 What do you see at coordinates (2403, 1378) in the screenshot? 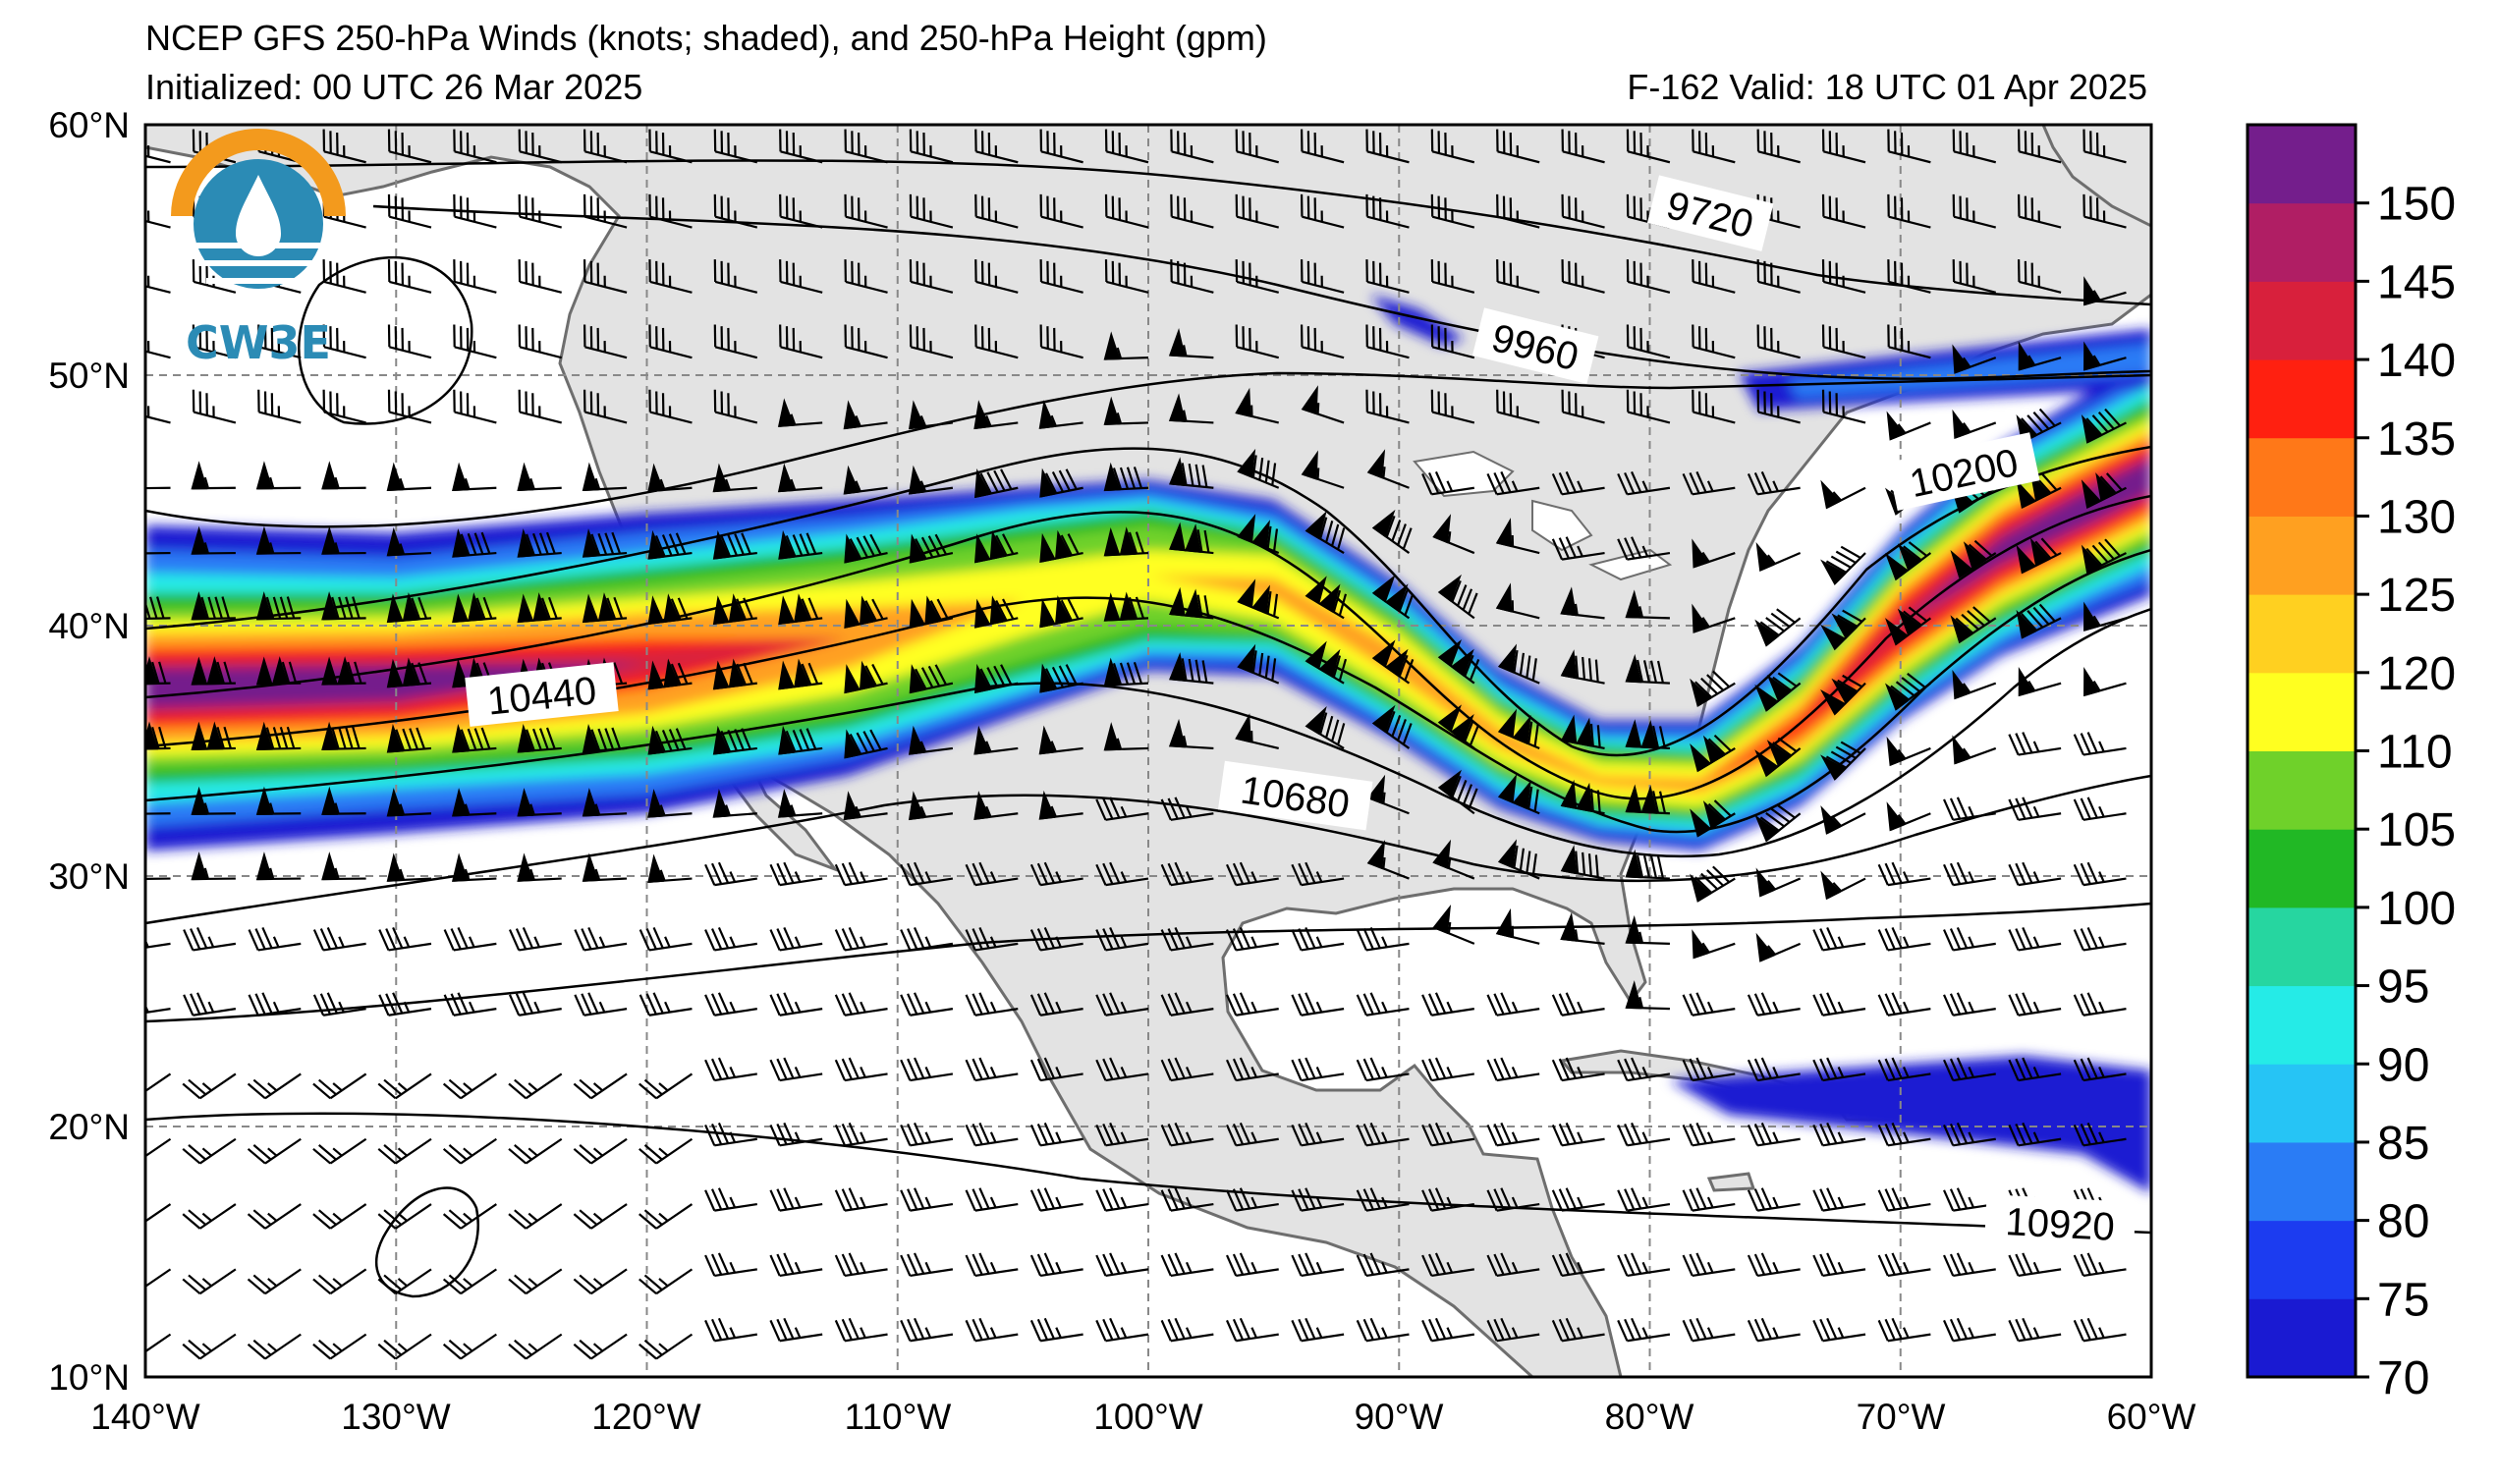
I see `colorbar-label: 70` at bounding box center [2403, 1378].